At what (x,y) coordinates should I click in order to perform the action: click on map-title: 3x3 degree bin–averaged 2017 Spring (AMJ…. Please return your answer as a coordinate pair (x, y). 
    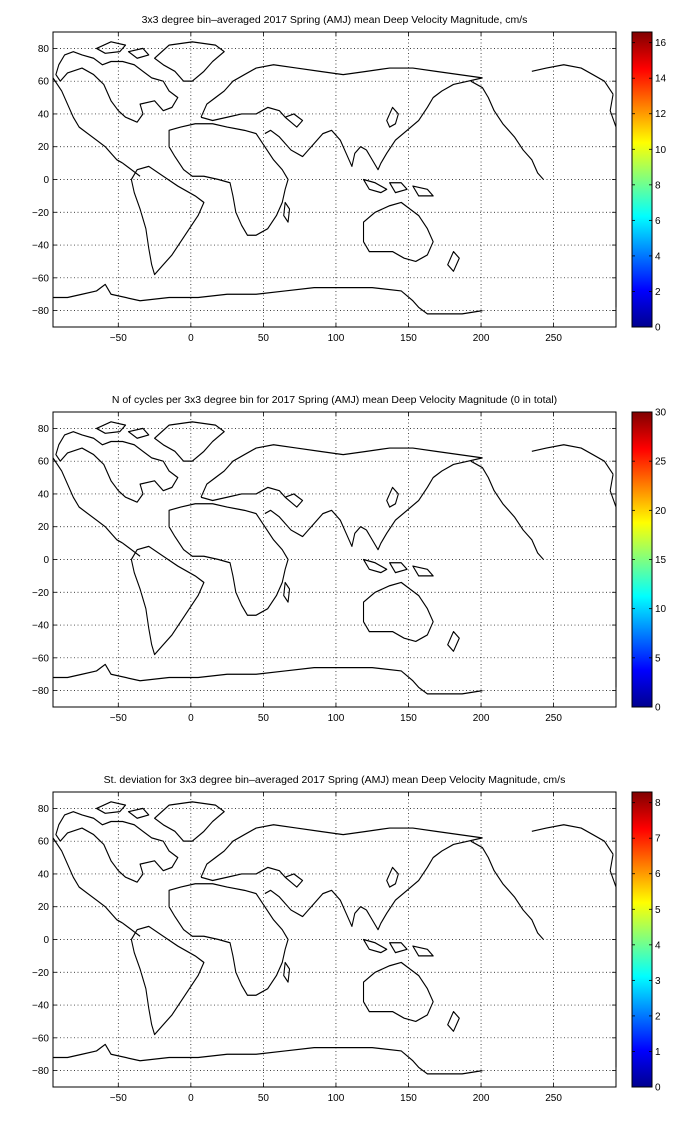
    Looking at the image, I should click on (335, 20).